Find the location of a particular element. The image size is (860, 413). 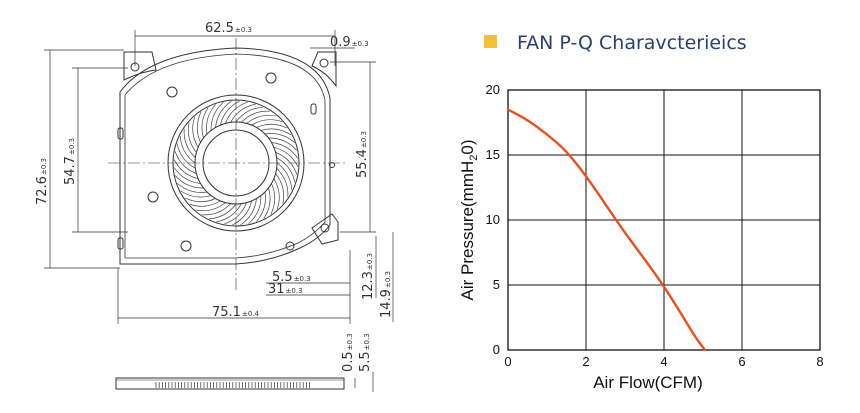

pq-curve is located at coordinates (606, 230).